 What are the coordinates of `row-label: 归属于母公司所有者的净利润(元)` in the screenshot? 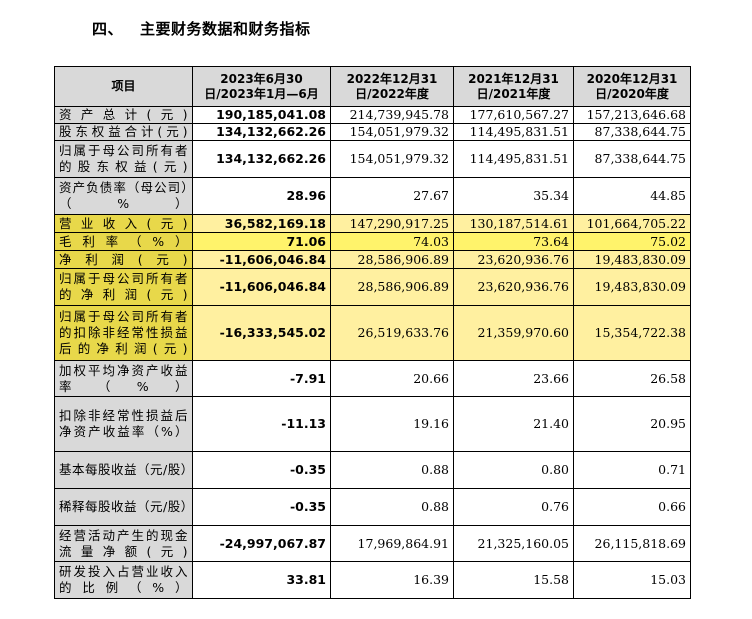 It's located at (123, 287).